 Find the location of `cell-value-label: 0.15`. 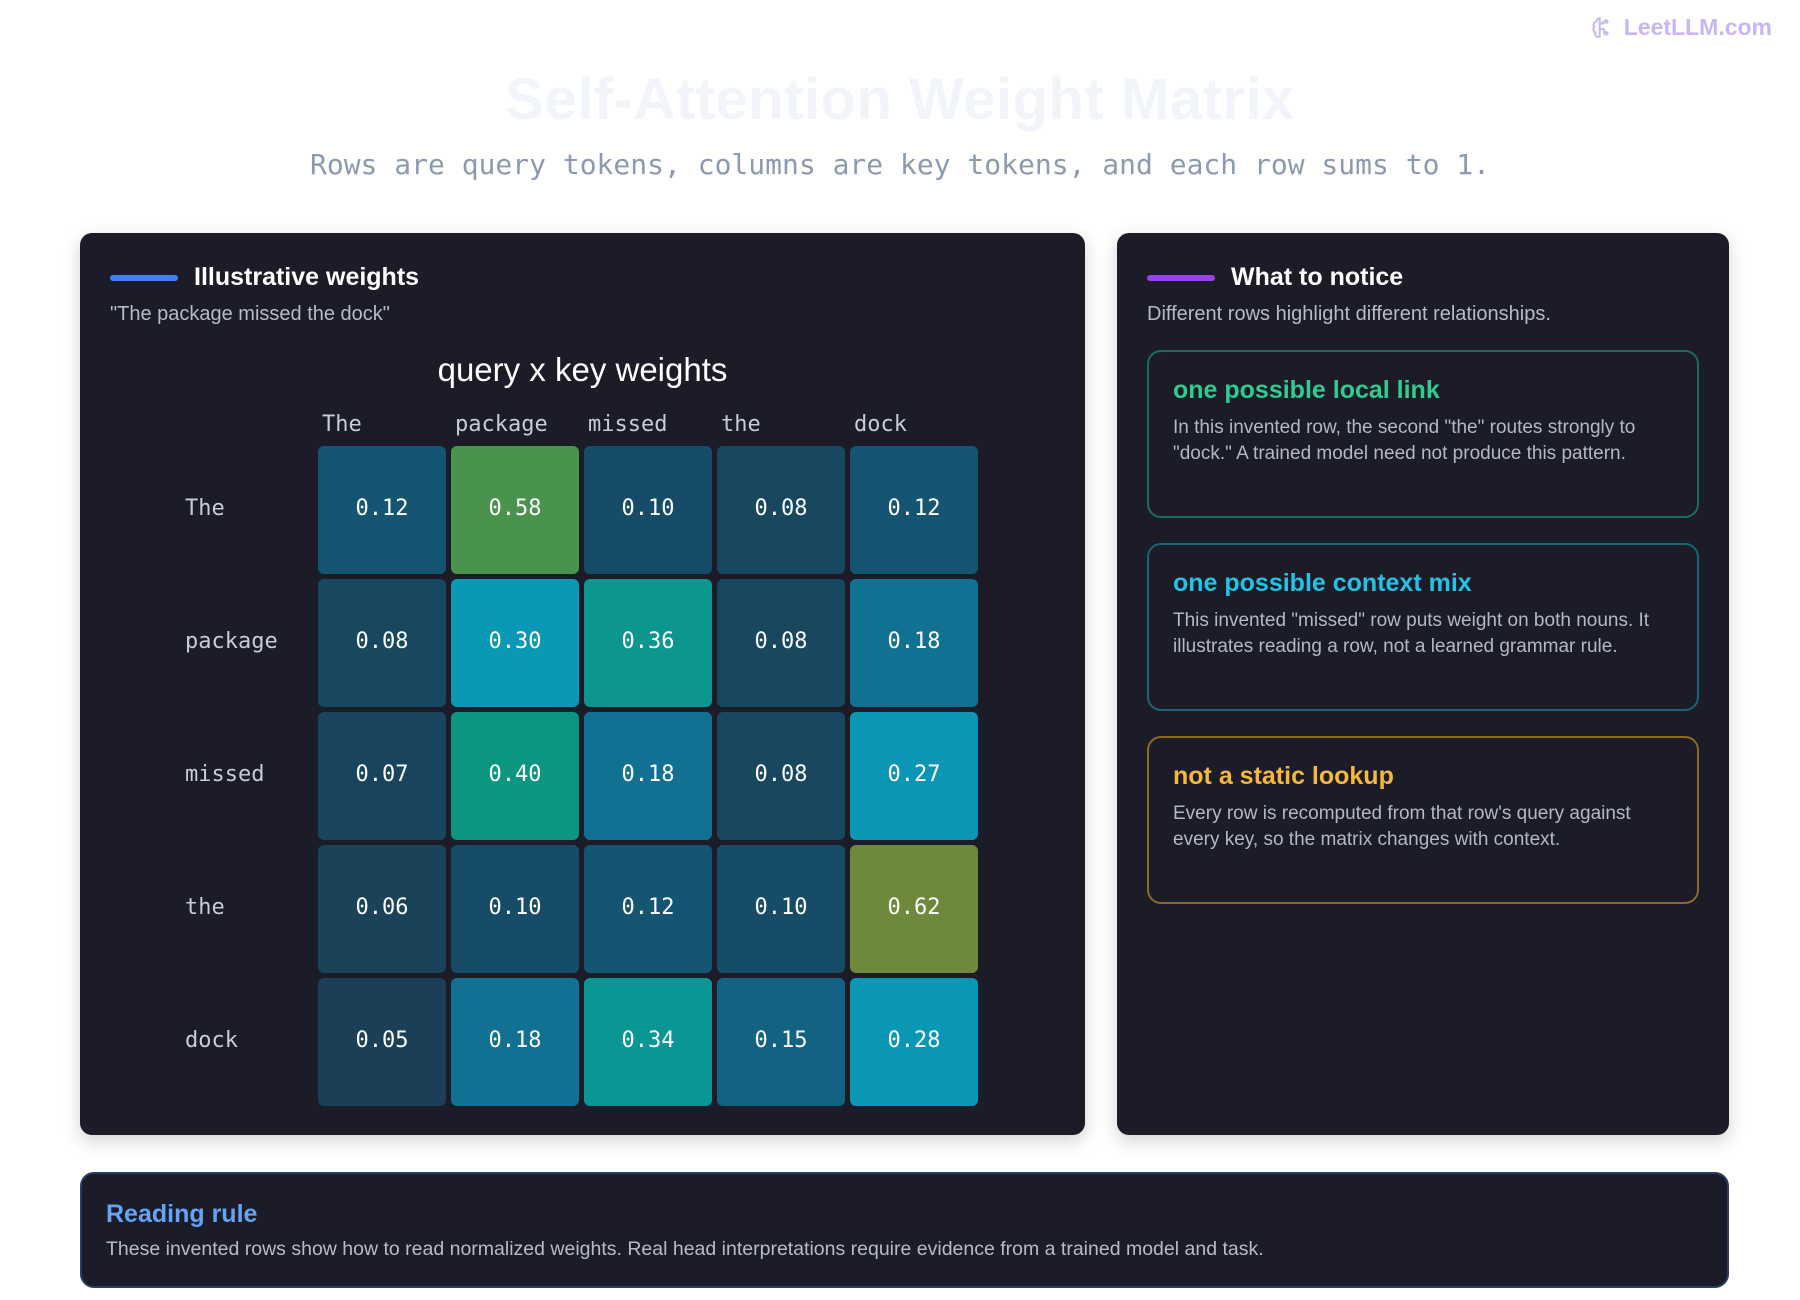

cell-value-label: 0.15 is located at coordinates (781, 1040).